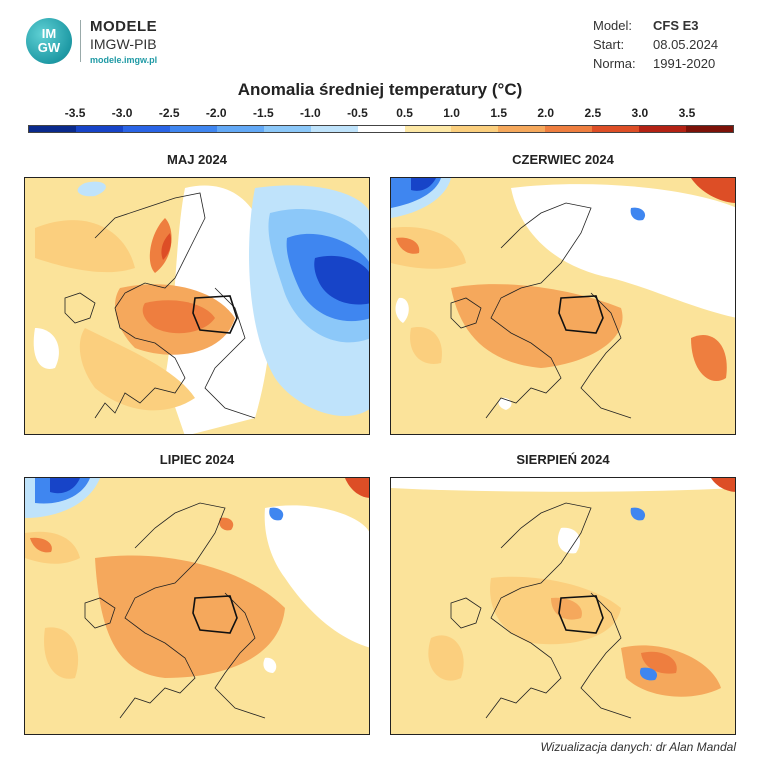 This screenshot has width=760, height=760. I want to click on colorbar-tick-label: 2.5, so click(593, 113).